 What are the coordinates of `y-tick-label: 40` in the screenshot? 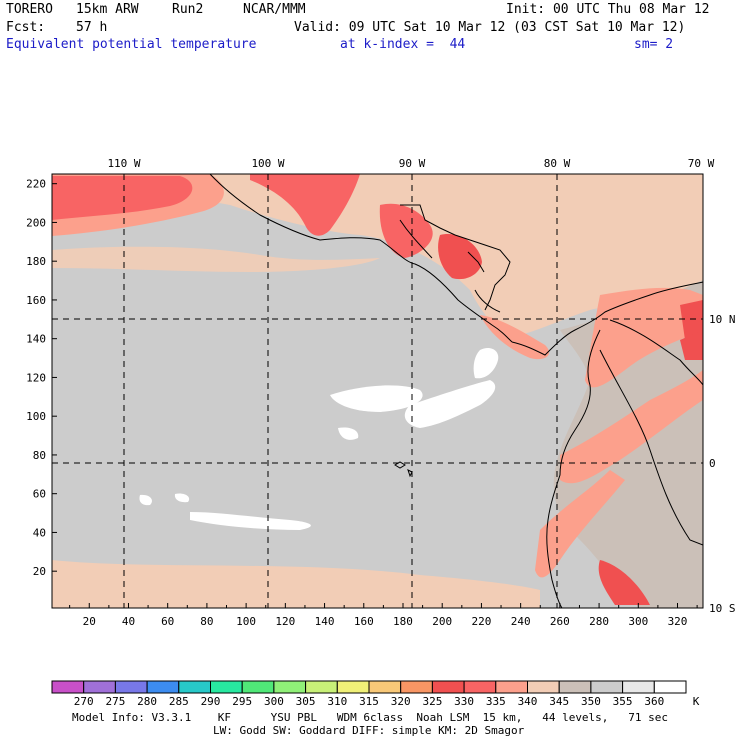 It's located at (39, 532).